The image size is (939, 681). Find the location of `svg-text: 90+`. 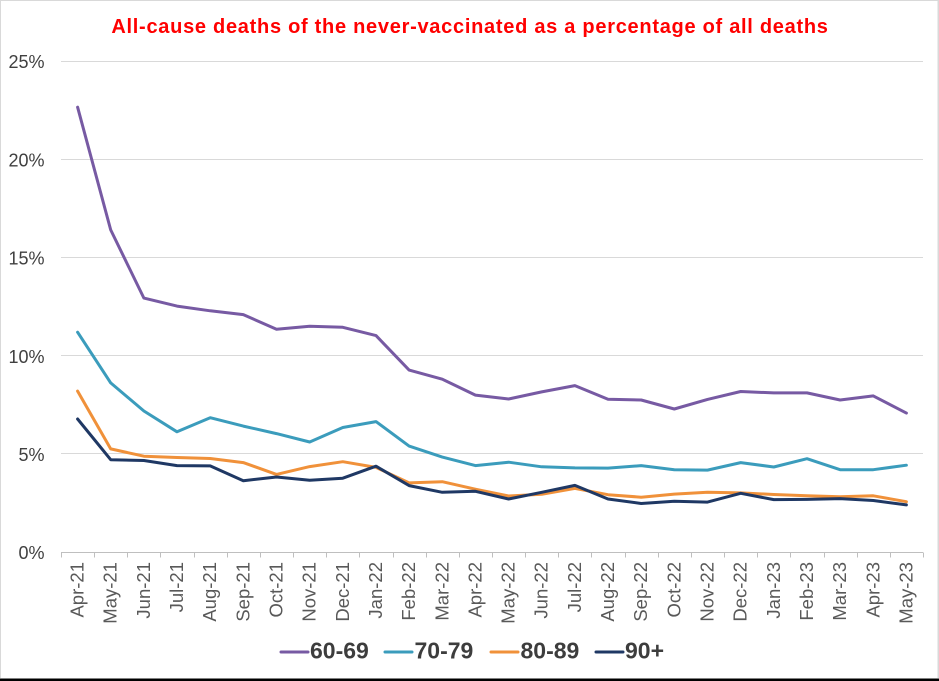

svg-text: 90+ is located at coordinates (644, 651).